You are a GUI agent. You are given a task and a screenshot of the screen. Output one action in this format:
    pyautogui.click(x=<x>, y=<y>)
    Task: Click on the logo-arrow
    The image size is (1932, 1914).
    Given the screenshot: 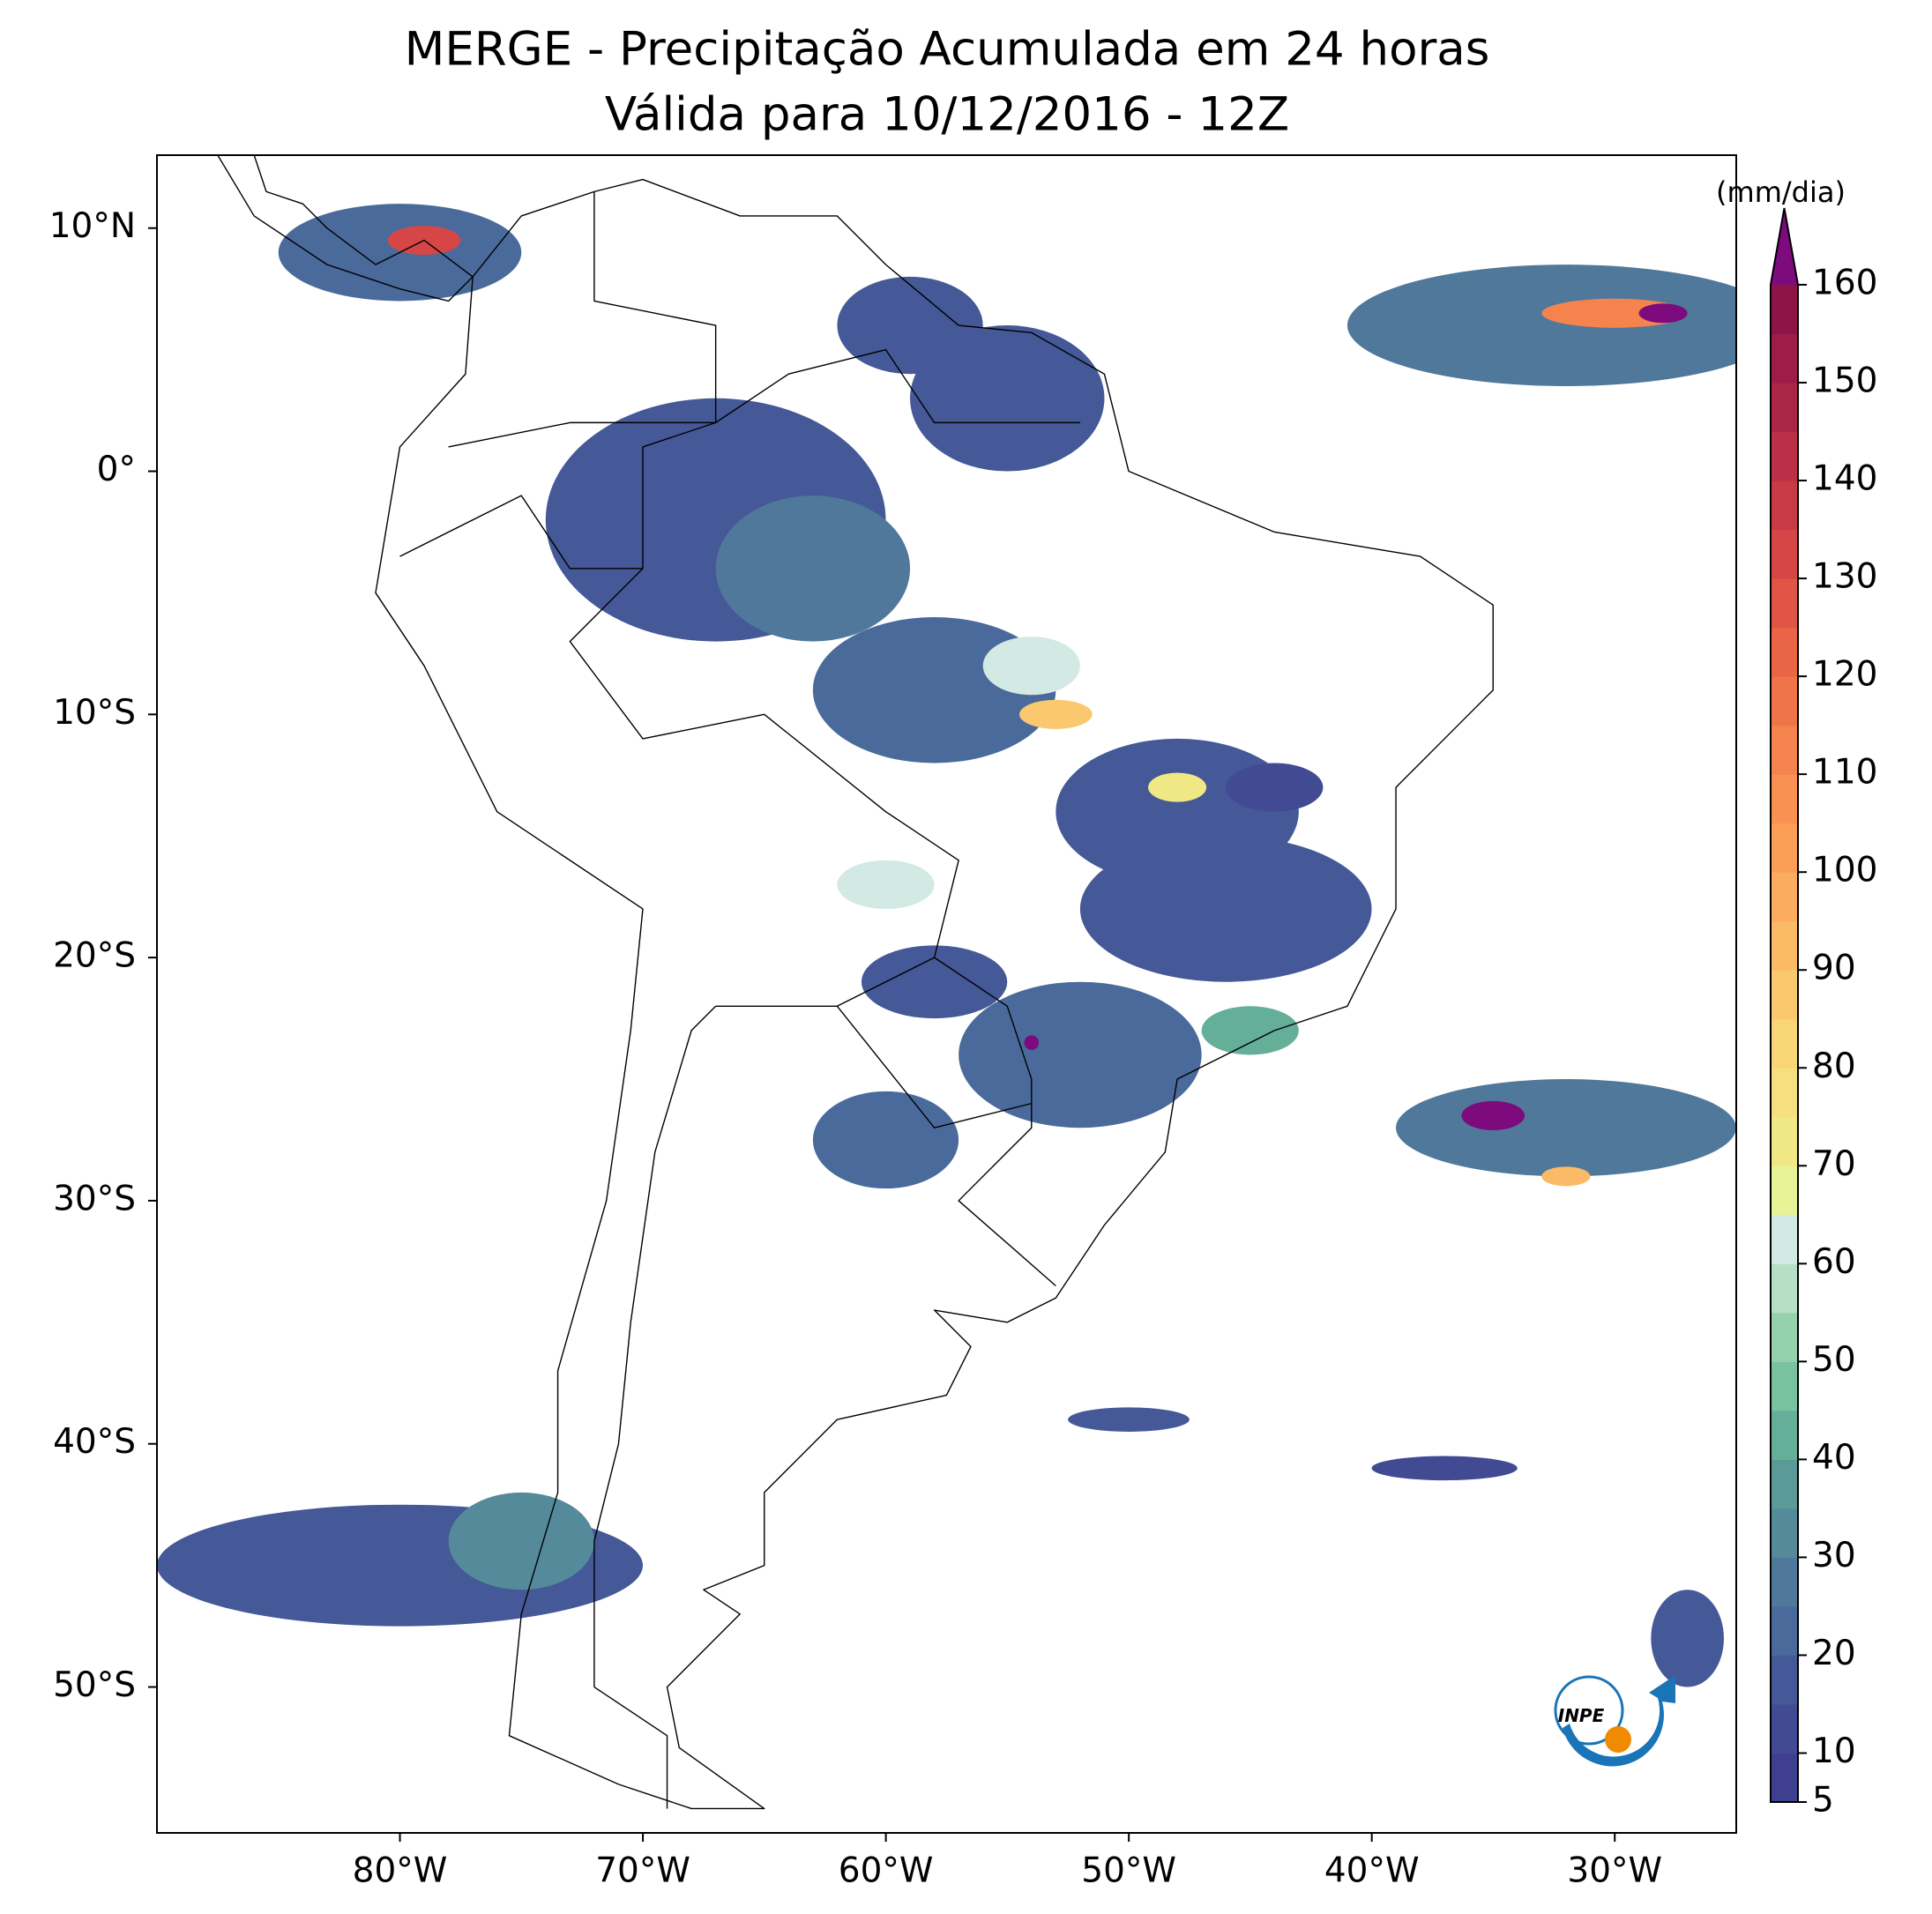 What is the action you would take?
    pyautogui.click(x=1619, y=1721)
    